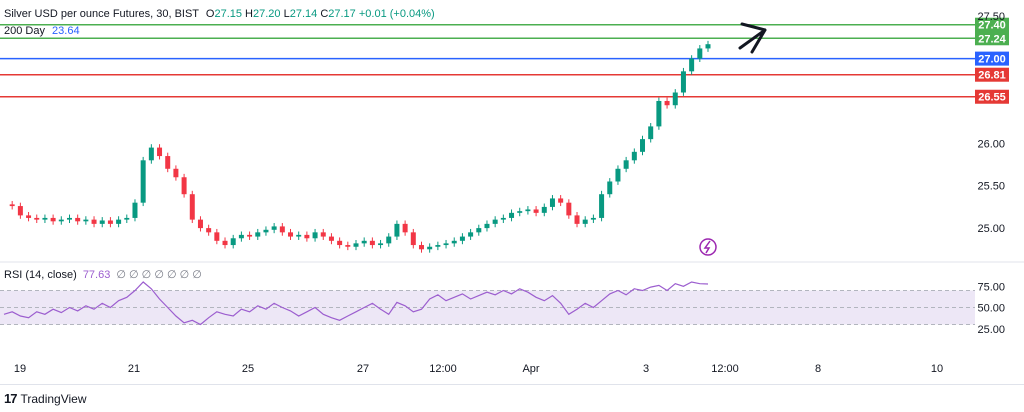 Image resolution: width=1024 pixels, height=412 pixels. What do you see at coordinates (134, 369) in the screenshot?
I see `time-tick-label: 21` at bounding box center [134, 369].